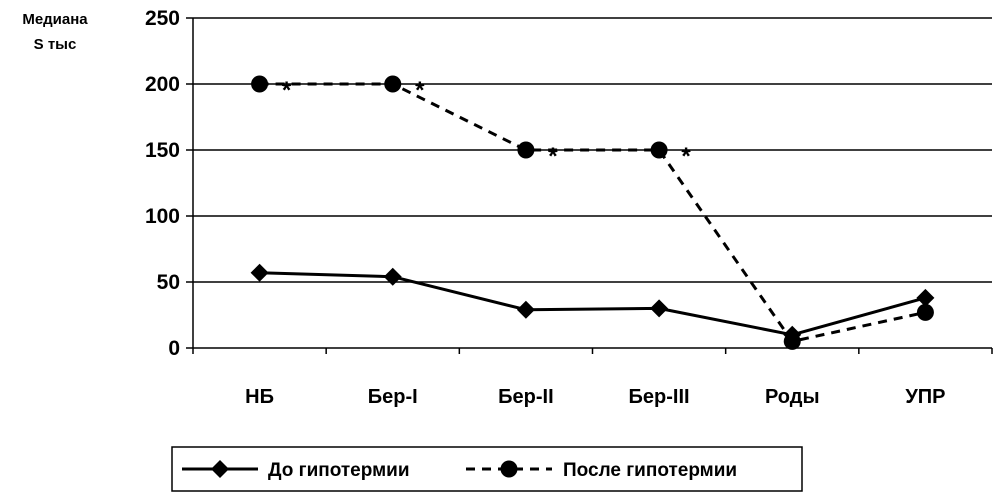 This screenshot has width=1004, height=503. I want to click on x-tick-label: УПР, so click(925, 397).